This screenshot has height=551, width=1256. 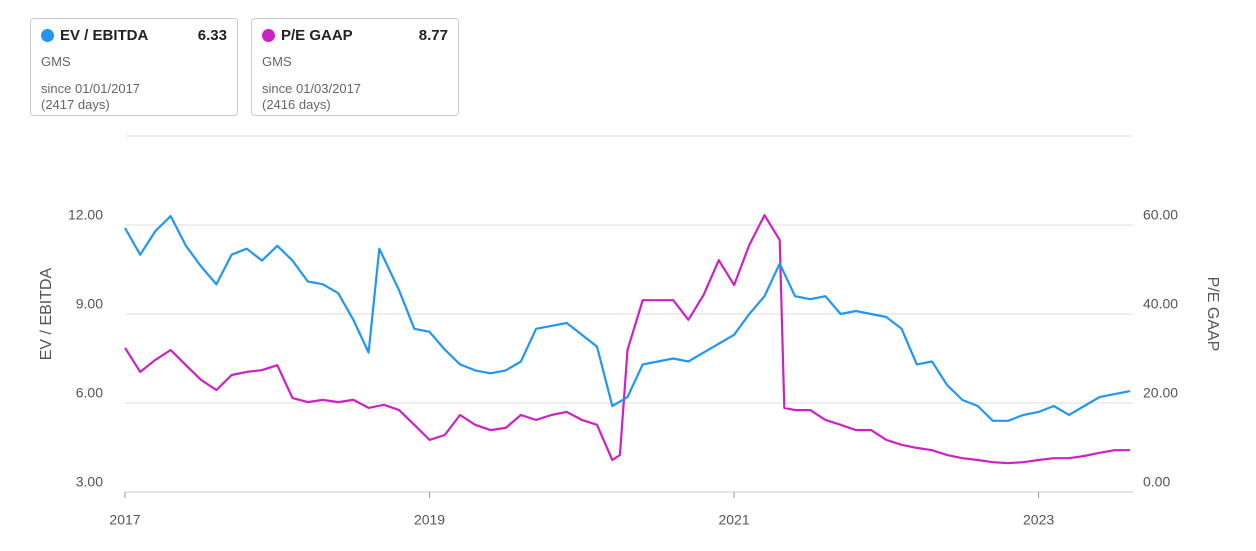 I want to click on card-name: P/E GAAP, so click(x=317, y=35).